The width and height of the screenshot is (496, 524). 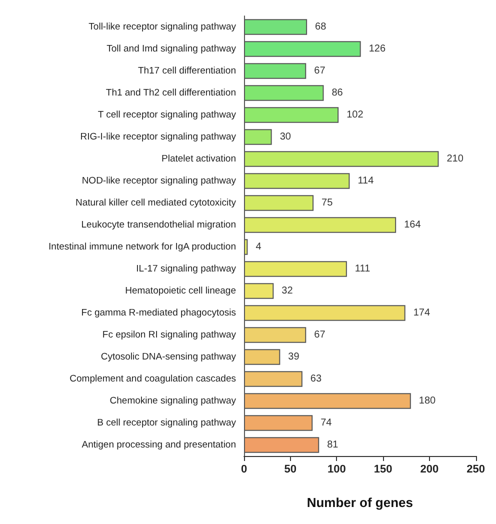 What do you see at coordinates (168, 357) in the screenshot?
I see `y-tick-label: Cytosolic DNA-sensing pathway` at bounding box center [168, 357].